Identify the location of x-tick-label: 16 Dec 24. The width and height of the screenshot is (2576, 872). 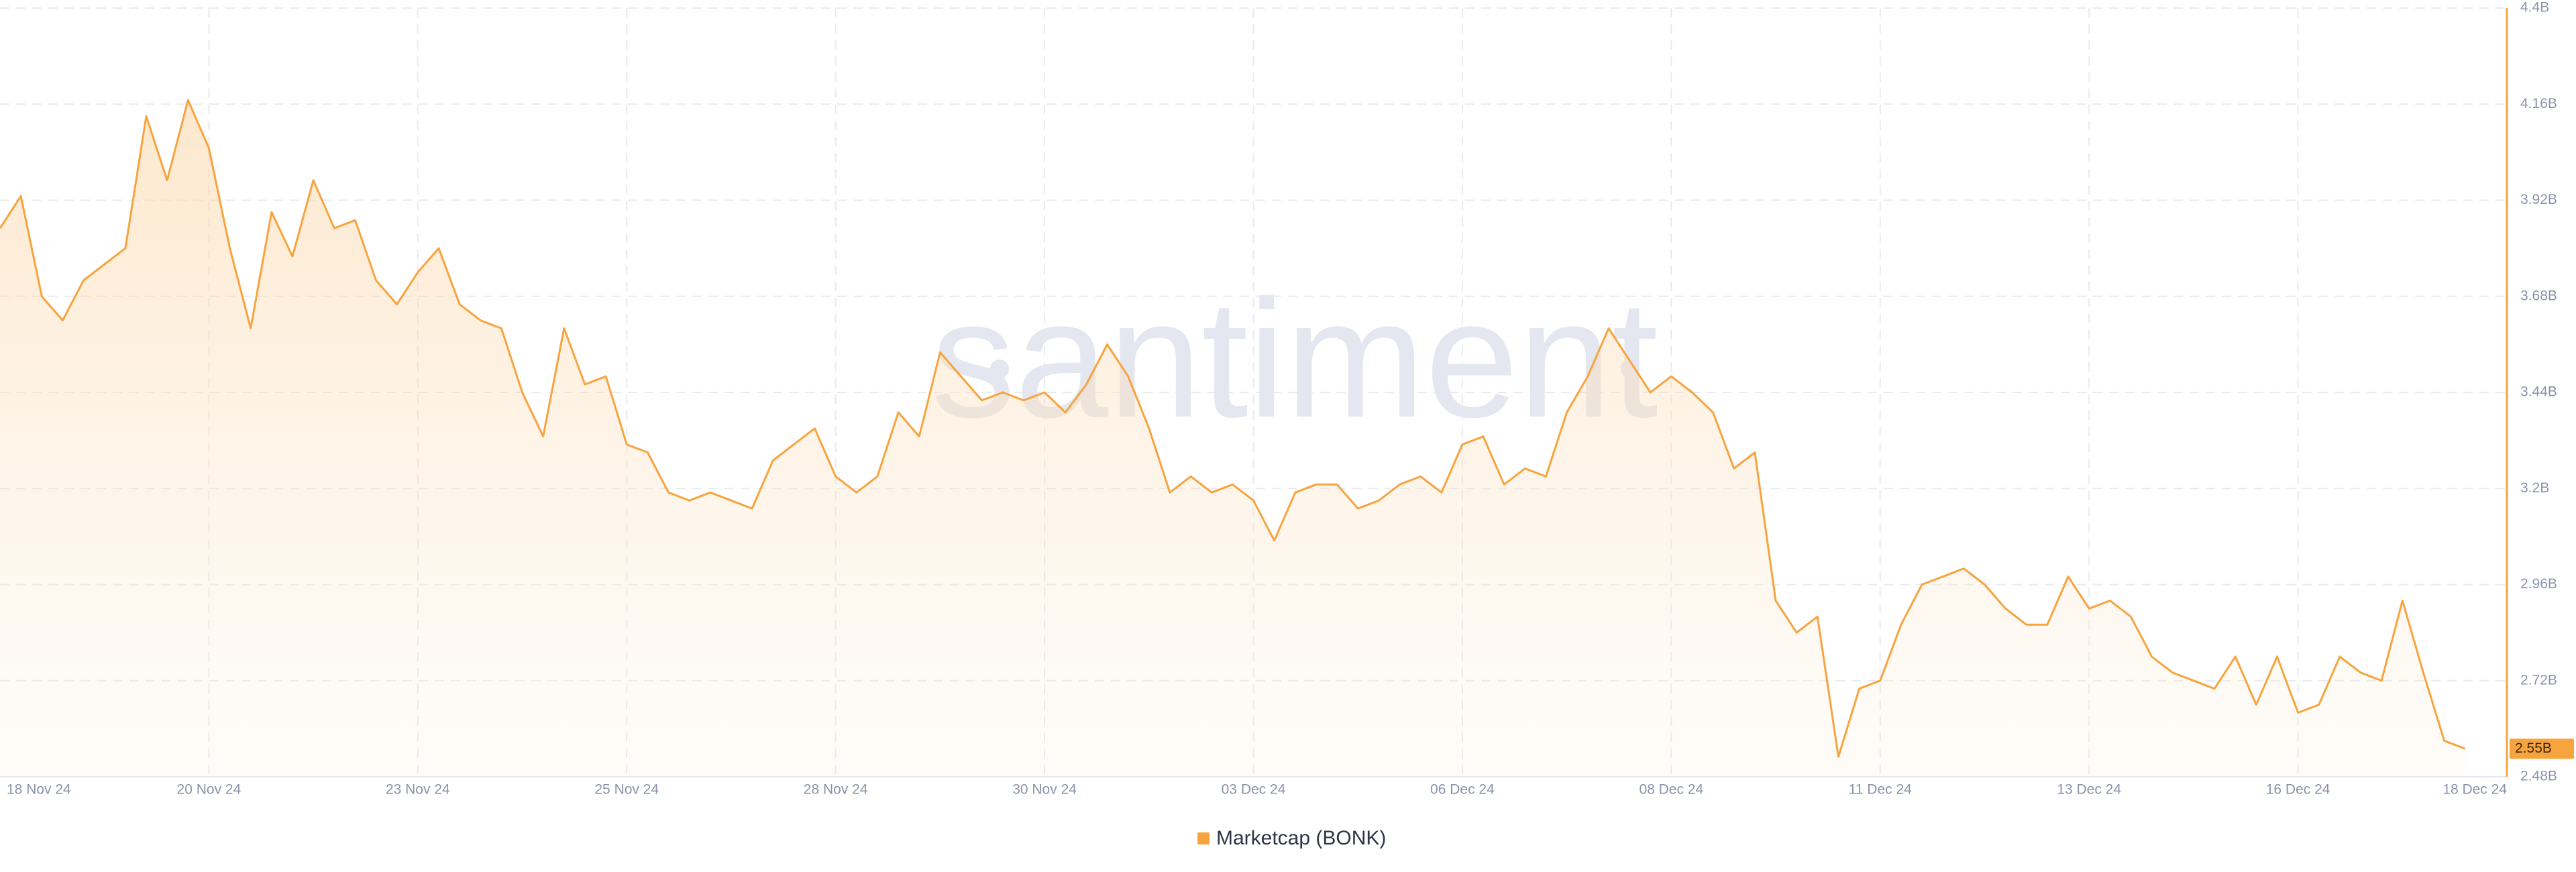
(2298, 790).